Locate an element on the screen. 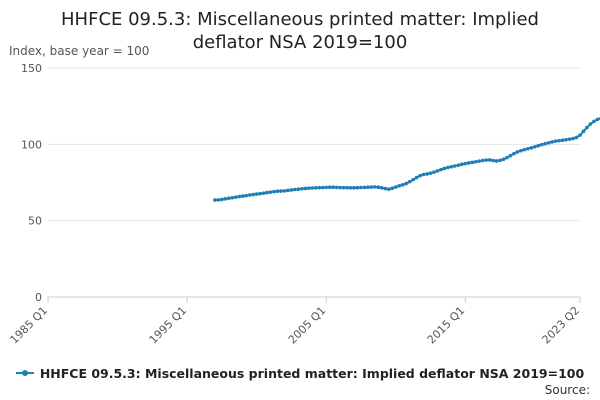 This screenshot has height=400, width=600. x-tick-label: 2015 Q1 is located at coordinates (446, 325).